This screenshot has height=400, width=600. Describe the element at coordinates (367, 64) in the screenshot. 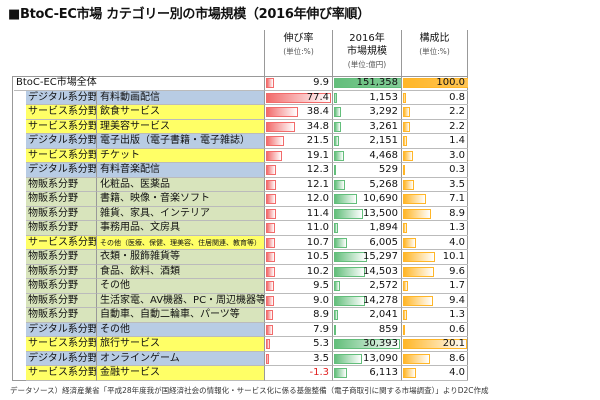

I see `header-market-unit: (単位:億円)` at that location.